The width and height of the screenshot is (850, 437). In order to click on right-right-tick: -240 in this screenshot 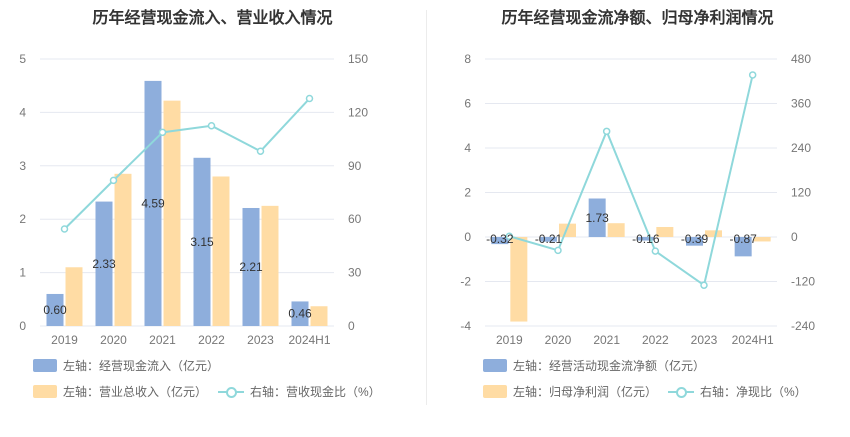, I will do `click(803, 326)`.